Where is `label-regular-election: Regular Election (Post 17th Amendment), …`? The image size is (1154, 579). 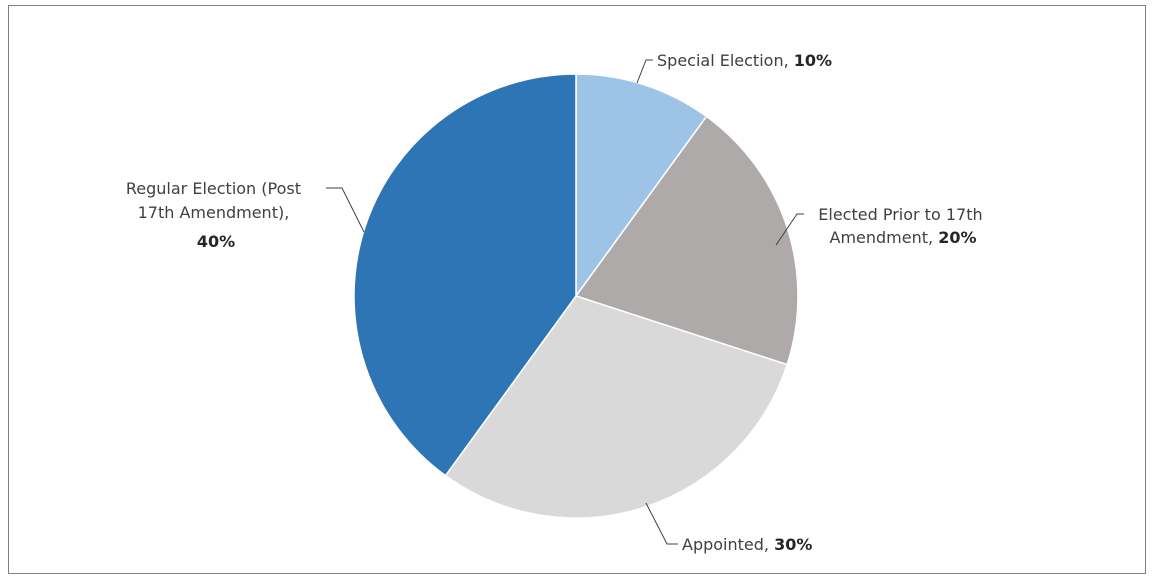
label-regular-election: Regular Election (Post 17th Amendment), … is located at coordinates (216, 215).